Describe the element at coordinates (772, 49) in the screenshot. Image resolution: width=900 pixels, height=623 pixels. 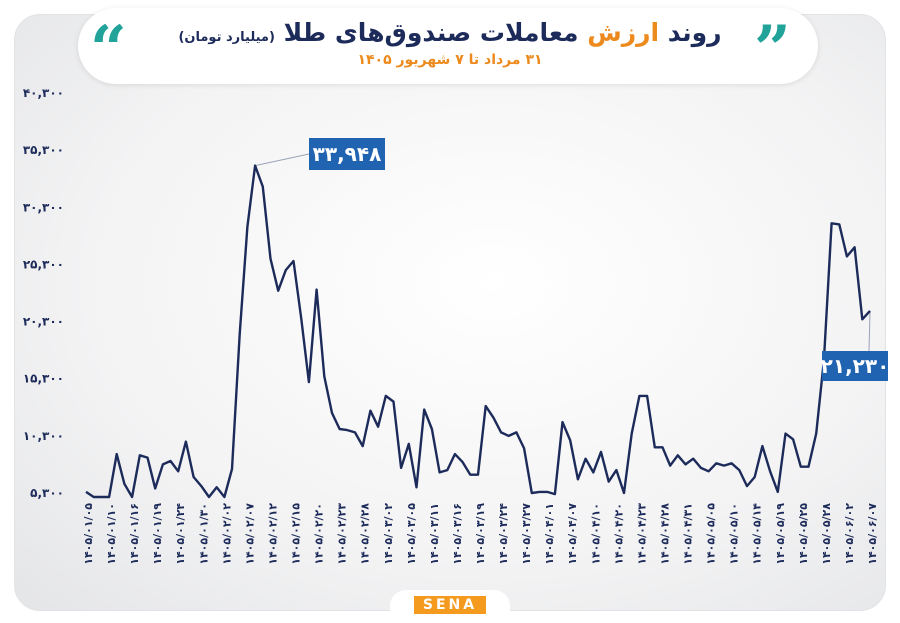
I see `quote-mark-right-icon: ”` at that location.